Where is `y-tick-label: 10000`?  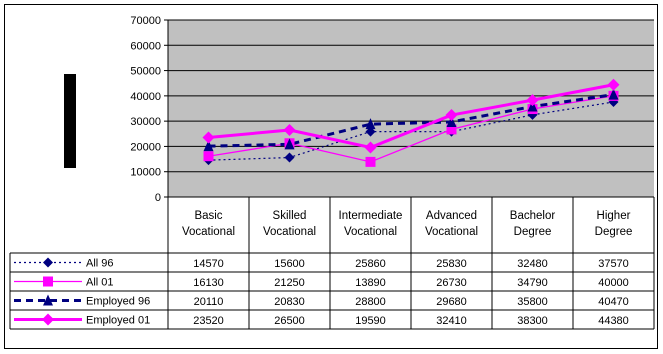
y-tick-label: 10000 is located at coordinates (145, 173).